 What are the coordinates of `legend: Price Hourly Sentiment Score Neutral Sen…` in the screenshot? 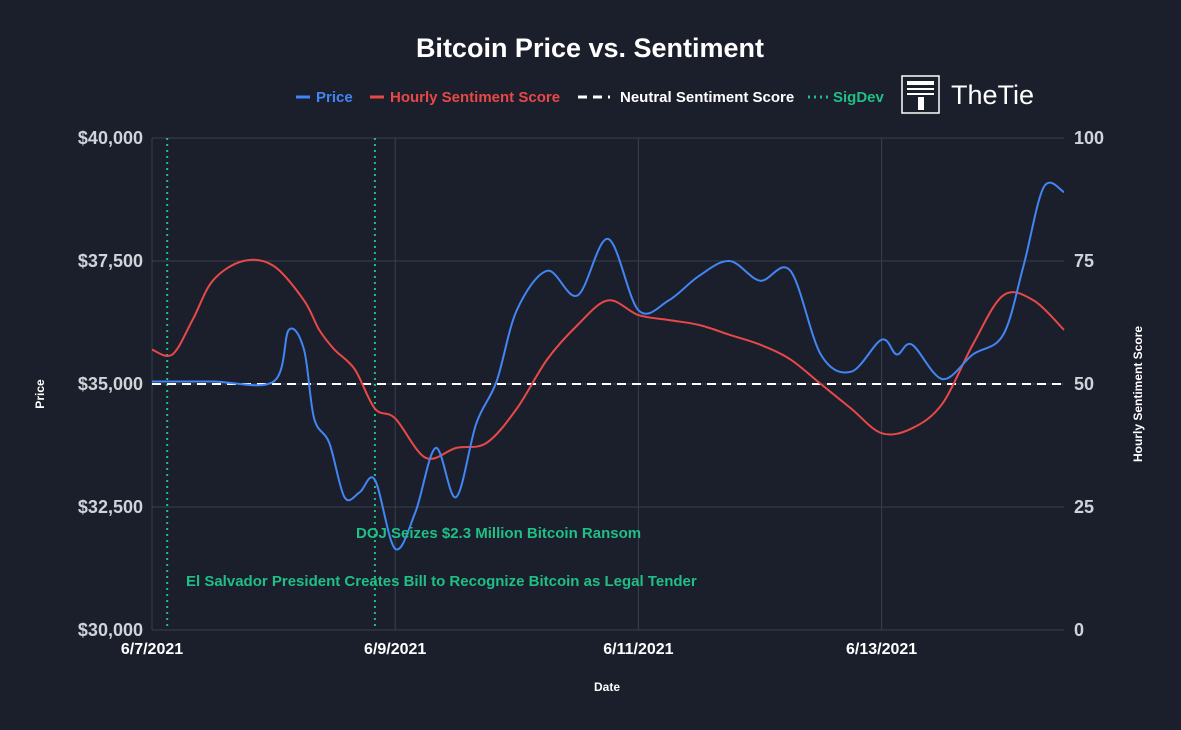 It's located at (590, 97).